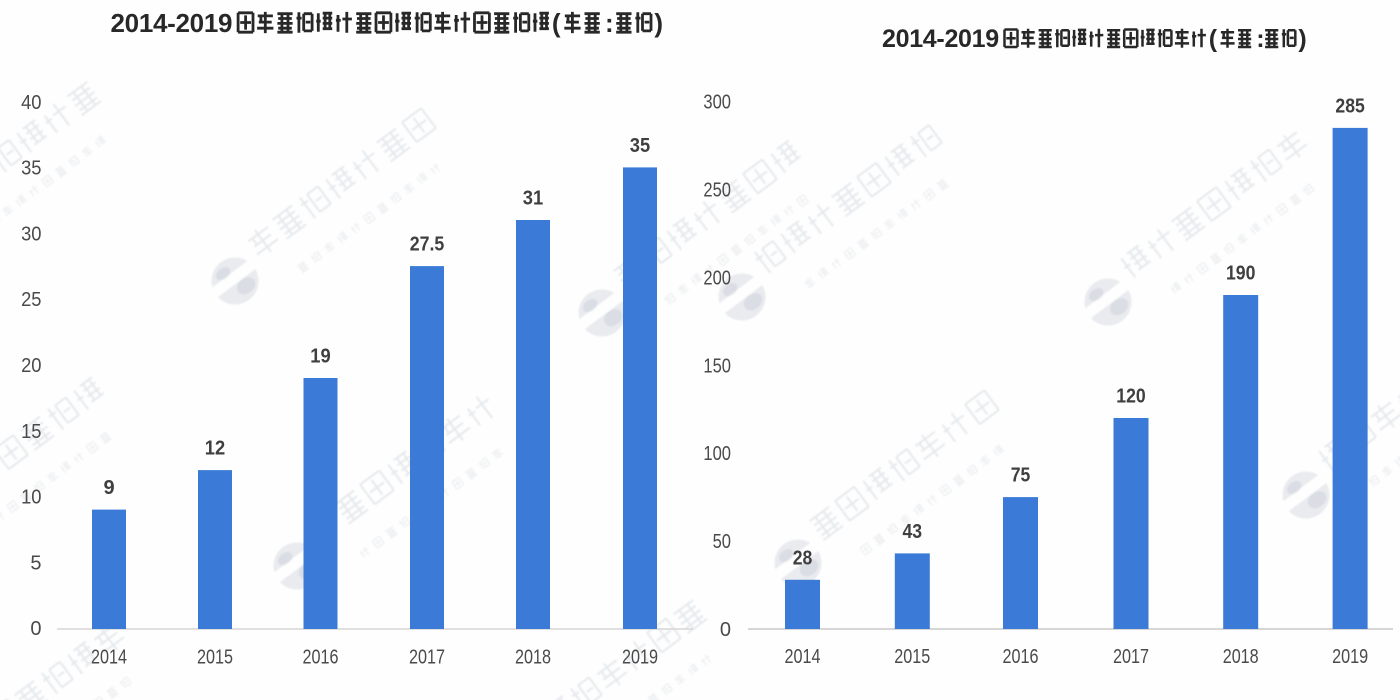  What do you see at coordinates (31, 366) in the screenshot?
I see `svg-text: 20` at bounding box center [31, 366].